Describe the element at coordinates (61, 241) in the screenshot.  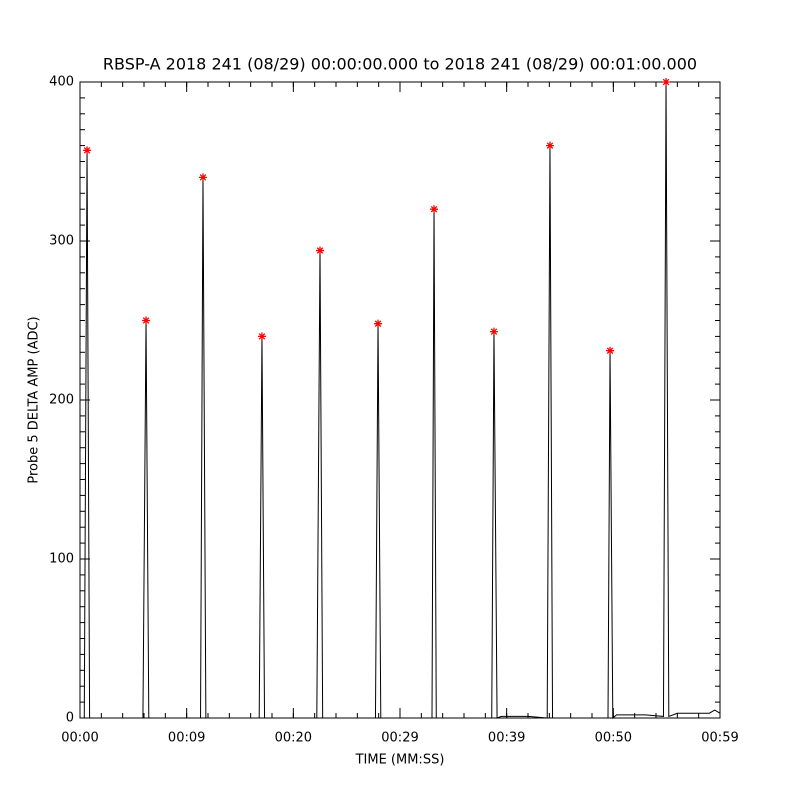
I see `y-tick-label: 300` at that location.